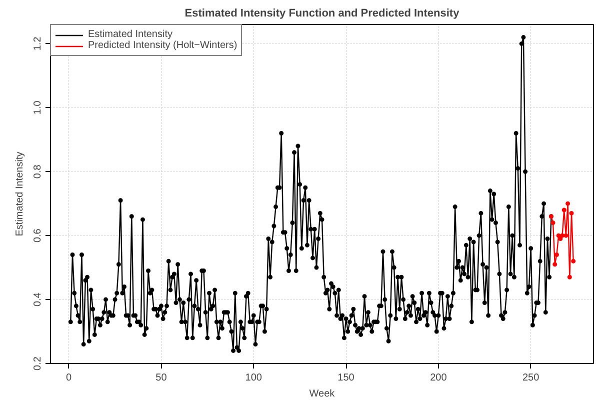  I want to click on y-tick-label: 0.2, so click(38, 363).